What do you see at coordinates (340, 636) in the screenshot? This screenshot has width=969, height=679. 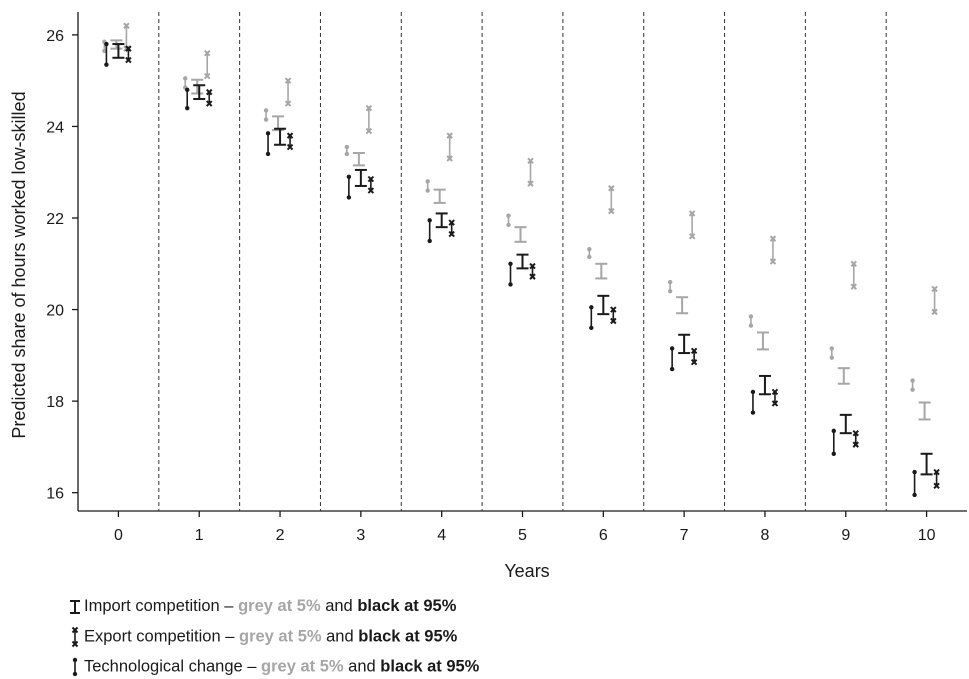 I see `legend-export-mid: and` at bounding box center [340, 636].